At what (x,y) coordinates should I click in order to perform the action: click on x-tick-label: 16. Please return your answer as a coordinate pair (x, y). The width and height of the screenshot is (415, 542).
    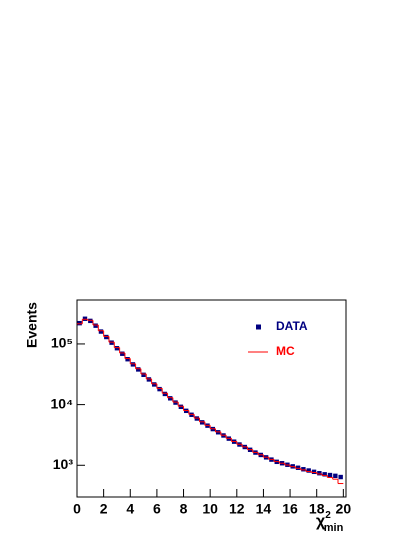
    Looking at the image, I should click on (290, 509).